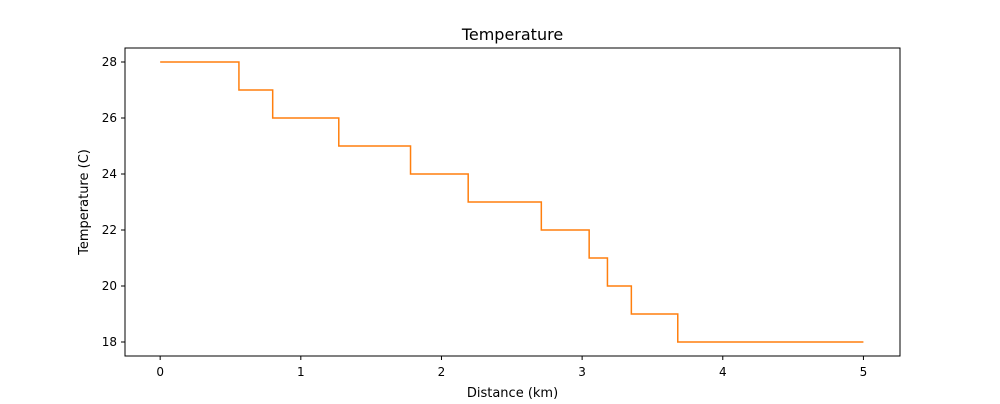  I want to click on y-tick-label: 24, so click(109, 174).